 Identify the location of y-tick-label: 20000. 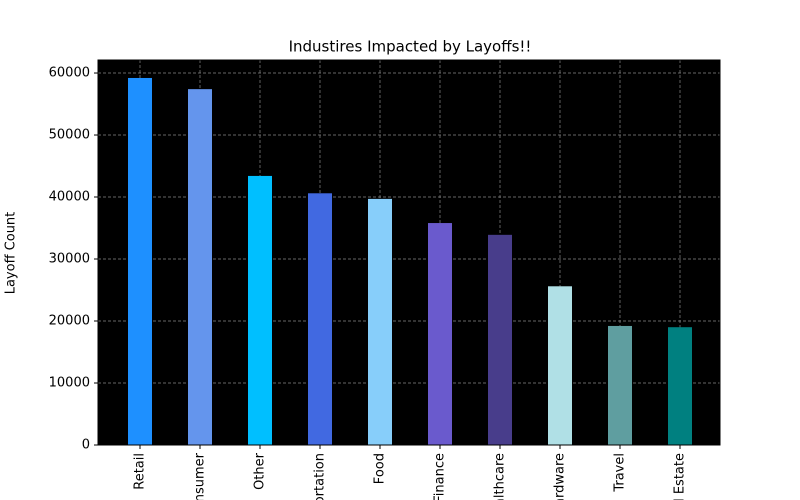
(69, 321).